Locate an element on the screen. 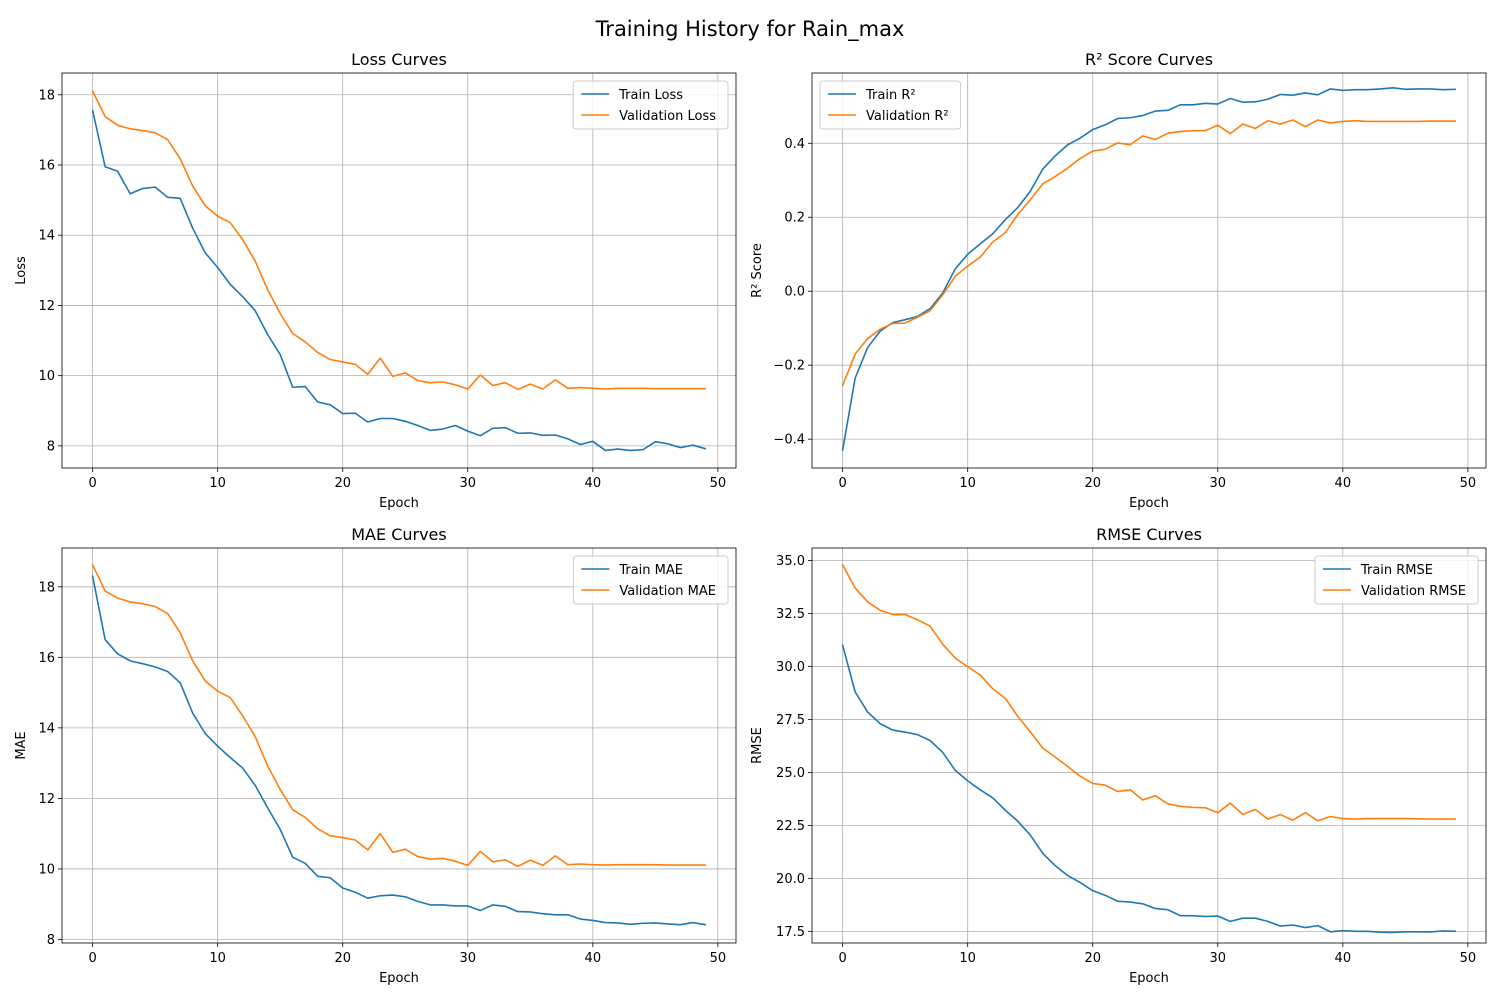 The image size is (1500, 1000). y-tick-label: 22.5 is located at coordinates (790, 826).